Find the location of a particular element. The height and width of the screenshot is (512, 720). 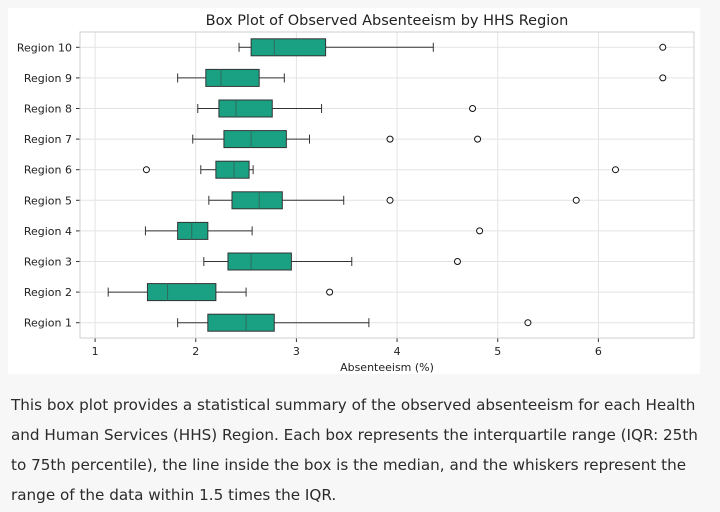

y-tick-label: Region 6 is located at coordinates (48, 170).